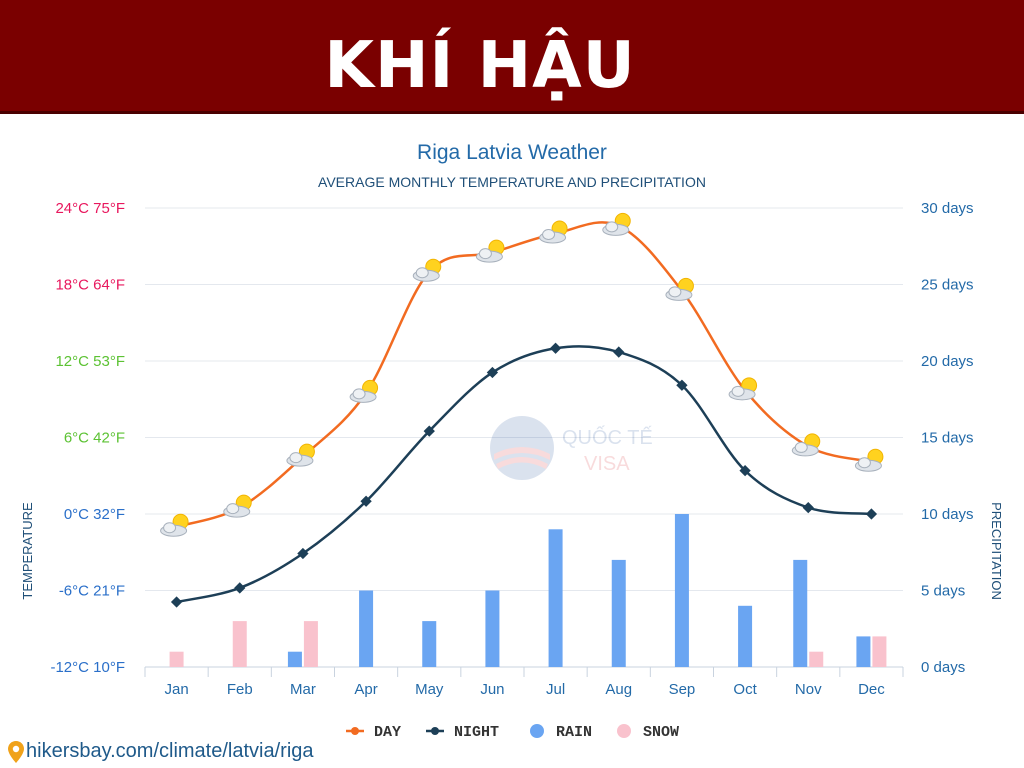  I want to click on x-tick-label: Apr, so click(365, 689).